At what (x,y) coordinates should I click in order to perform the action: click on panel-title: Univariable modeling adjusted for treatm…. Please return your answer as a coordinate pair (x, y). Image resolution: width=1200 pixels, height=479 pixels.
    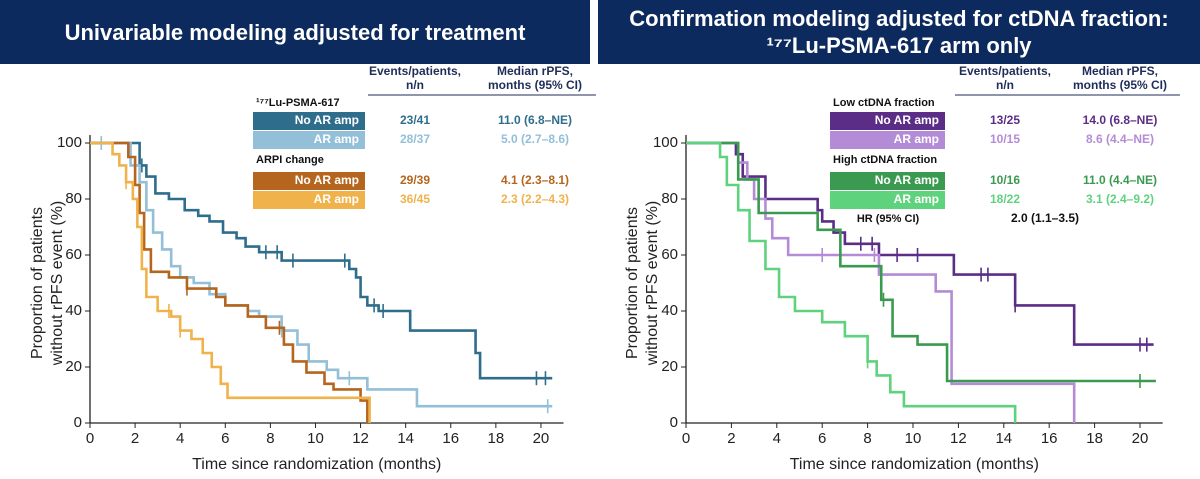
    Looking at the image, I should click on (295, 32).